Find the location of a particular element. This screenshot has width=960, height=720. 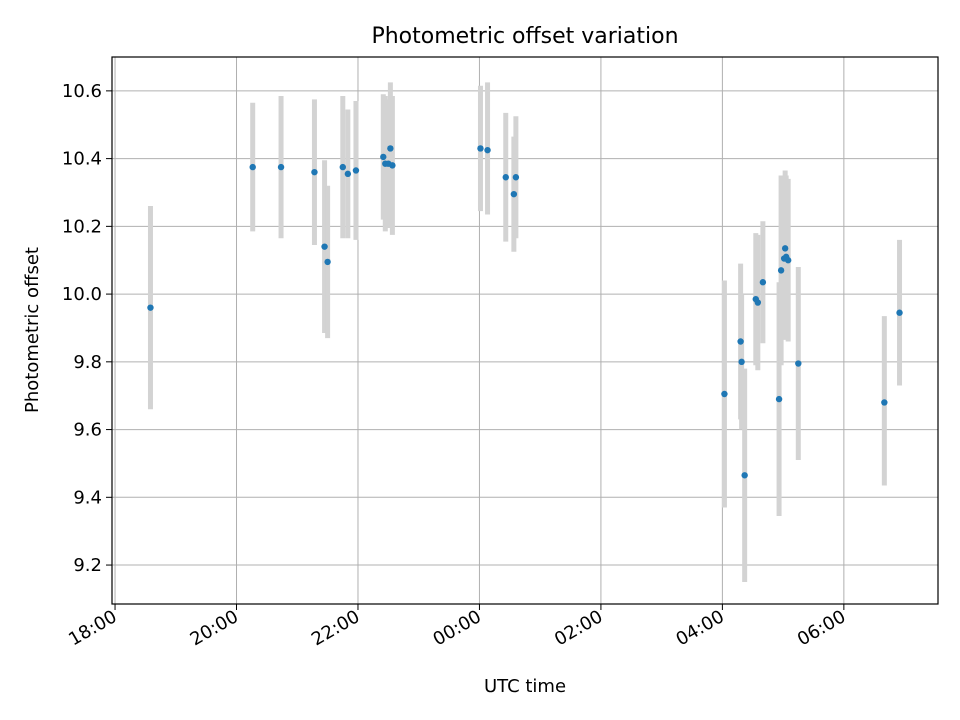

y-tick-label: 9.8 is located at coordinates (87, 362).